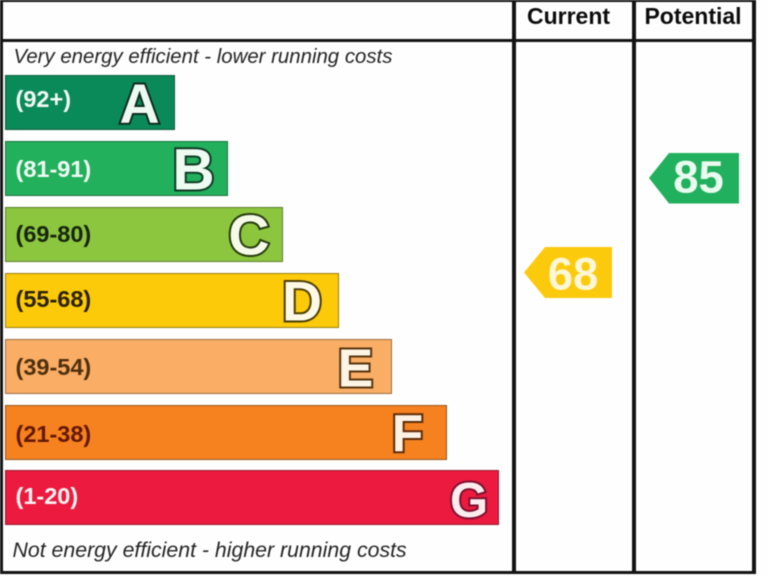  What do you see at coordinates (193, 169) in the screenshot?
I see `svg-text: B` at bounding box center [193, 169].